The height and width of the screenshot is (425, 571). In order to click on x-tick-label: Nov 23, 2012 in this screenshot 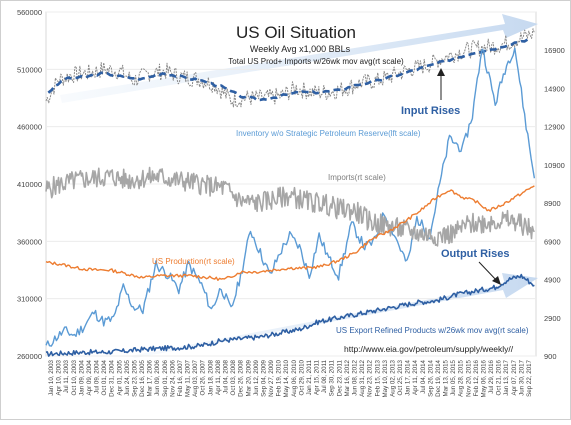, I will do `click(370, 377)`.